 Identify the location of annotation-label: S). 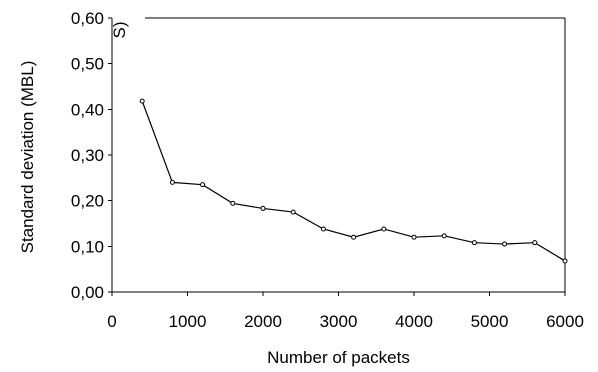
(119, 30).